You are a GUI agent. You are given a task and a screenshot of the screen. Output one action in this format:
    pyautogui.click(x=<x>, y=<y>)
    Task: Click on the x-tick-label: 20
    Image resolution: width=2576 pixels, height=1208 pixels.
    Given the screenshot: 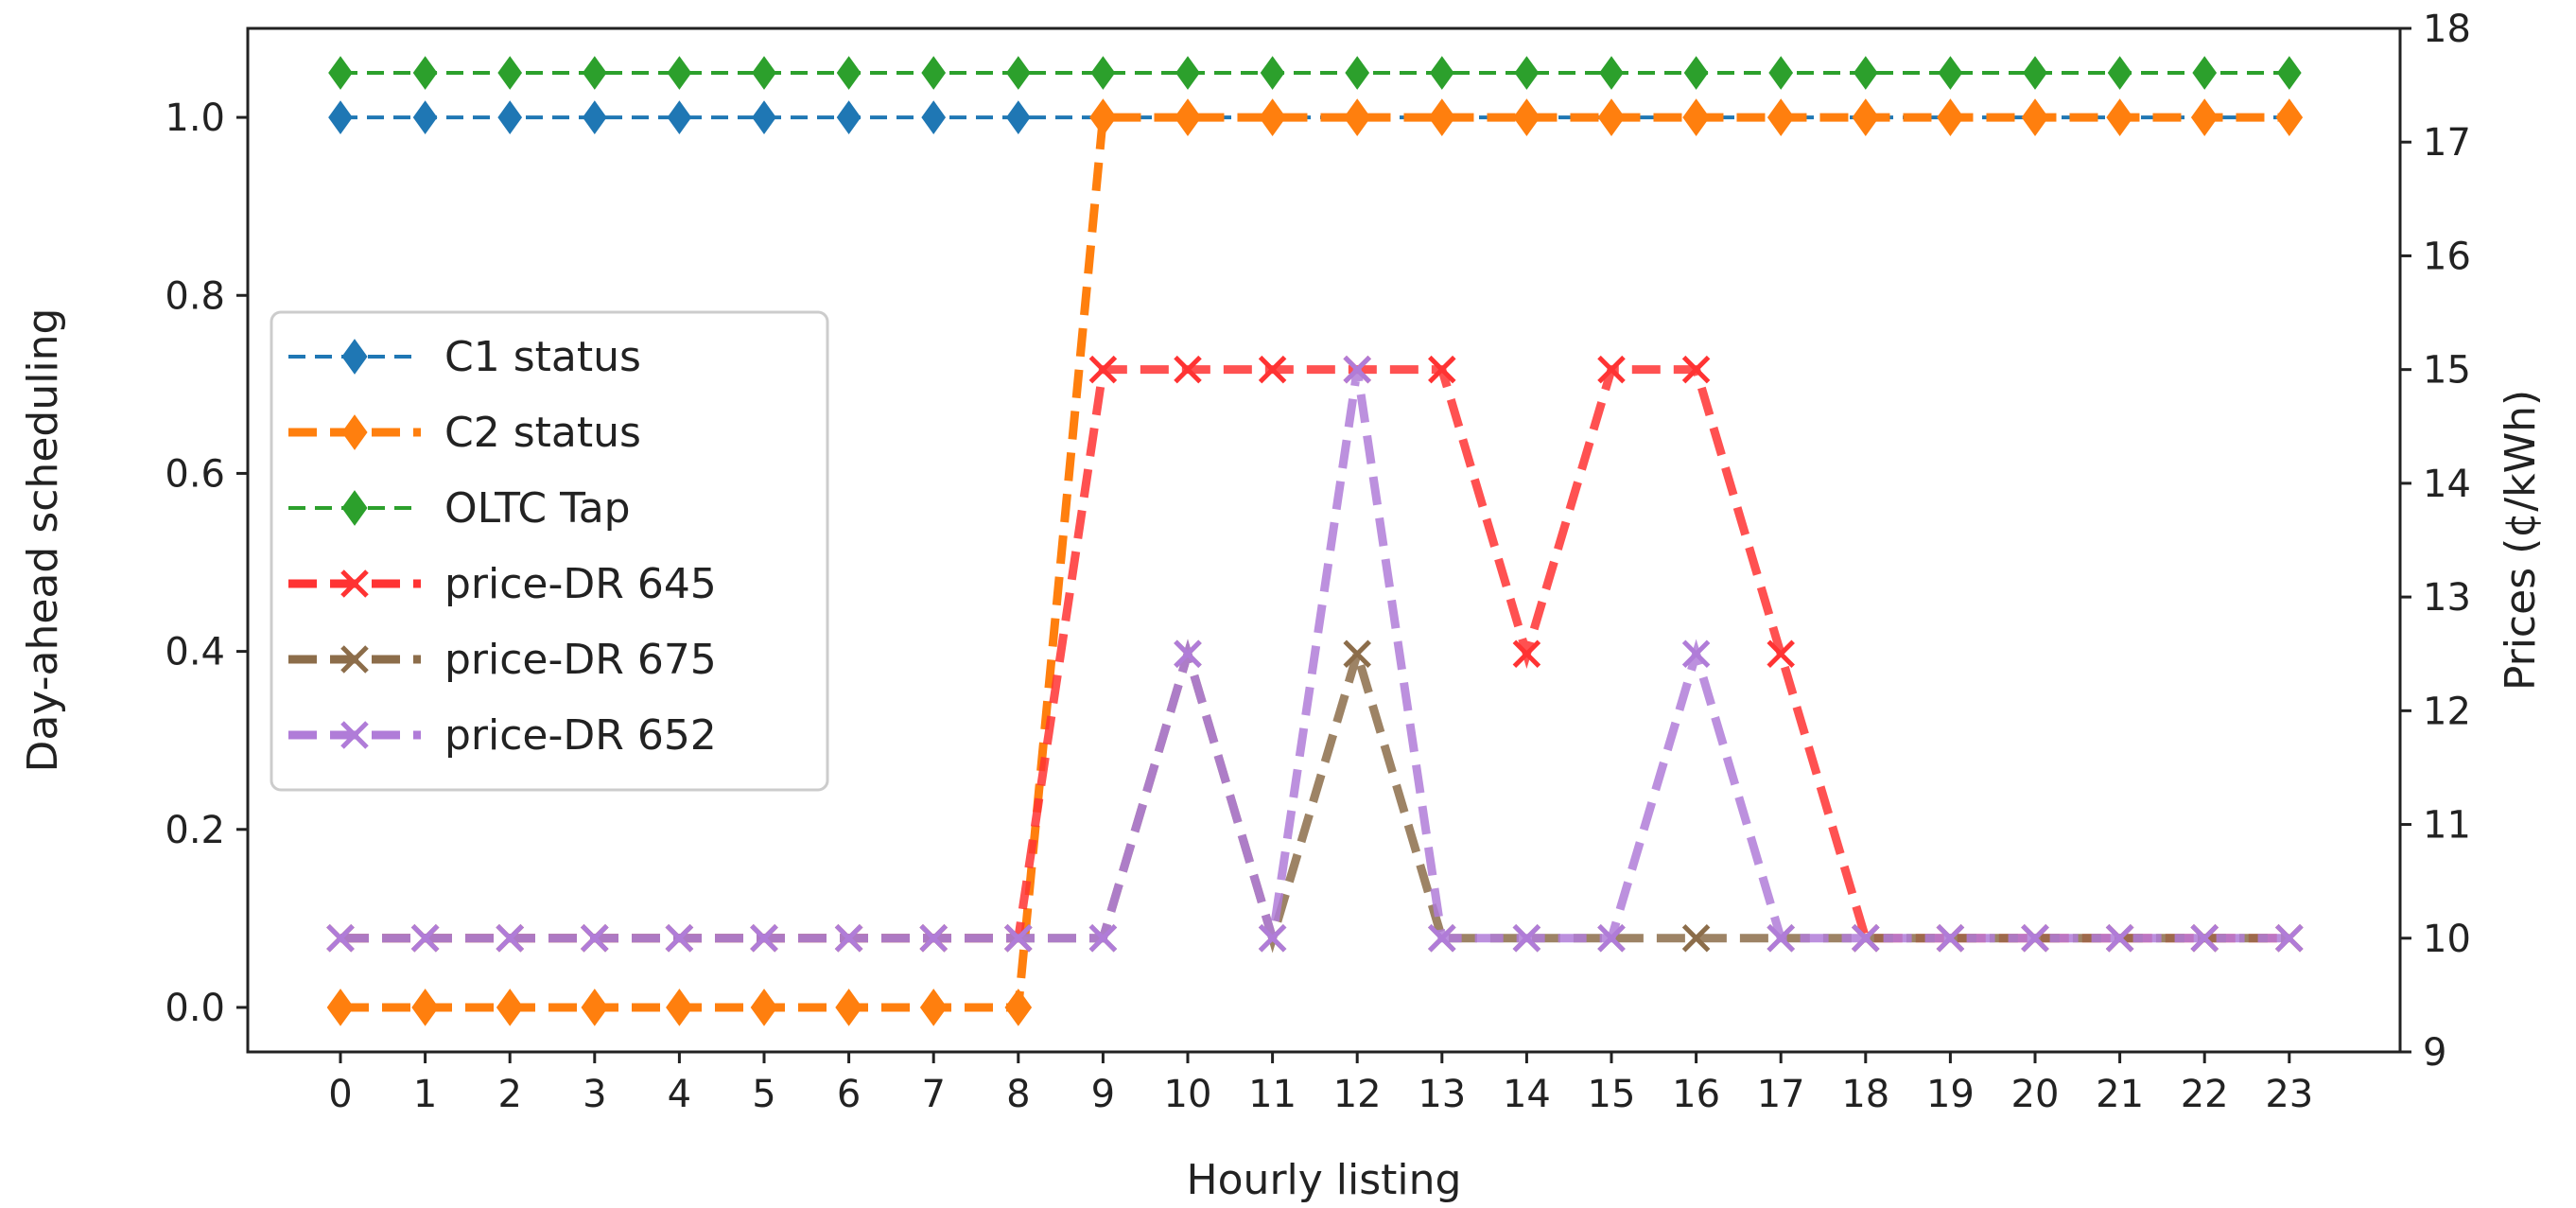 What is the action you would take?
    pyautogui.click(x=2035, y=1094)
    